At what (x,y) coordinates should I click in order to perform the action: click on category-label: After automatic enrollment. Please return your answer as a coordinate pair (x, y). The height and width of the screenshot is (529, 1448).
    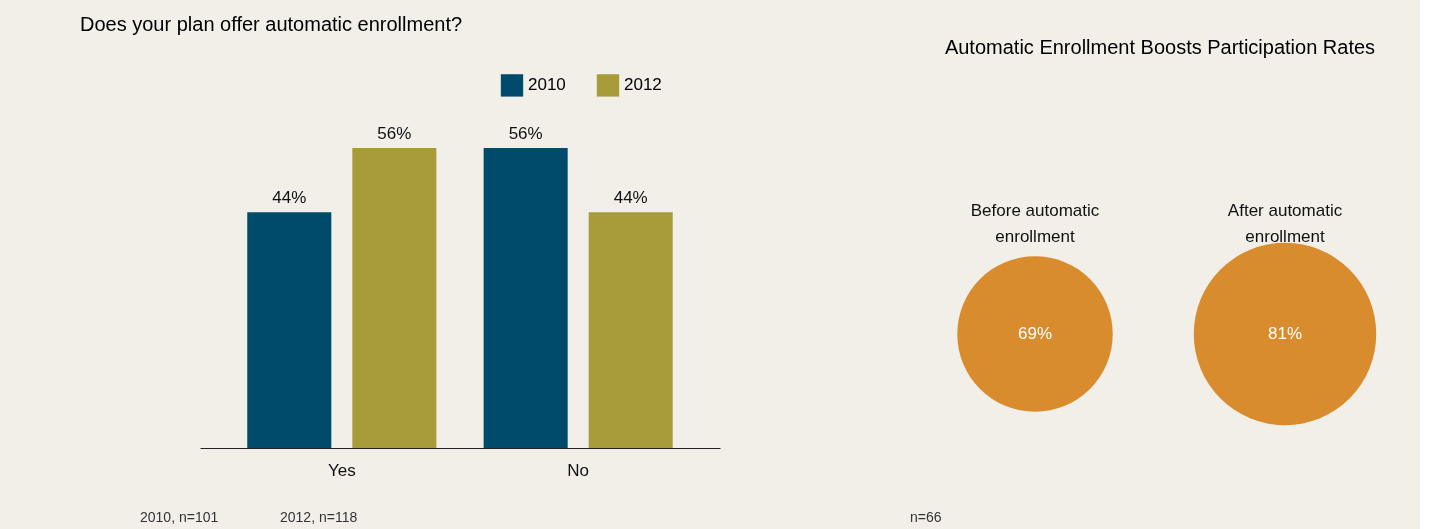
    Looking at the image, I should click on (1285, 223).